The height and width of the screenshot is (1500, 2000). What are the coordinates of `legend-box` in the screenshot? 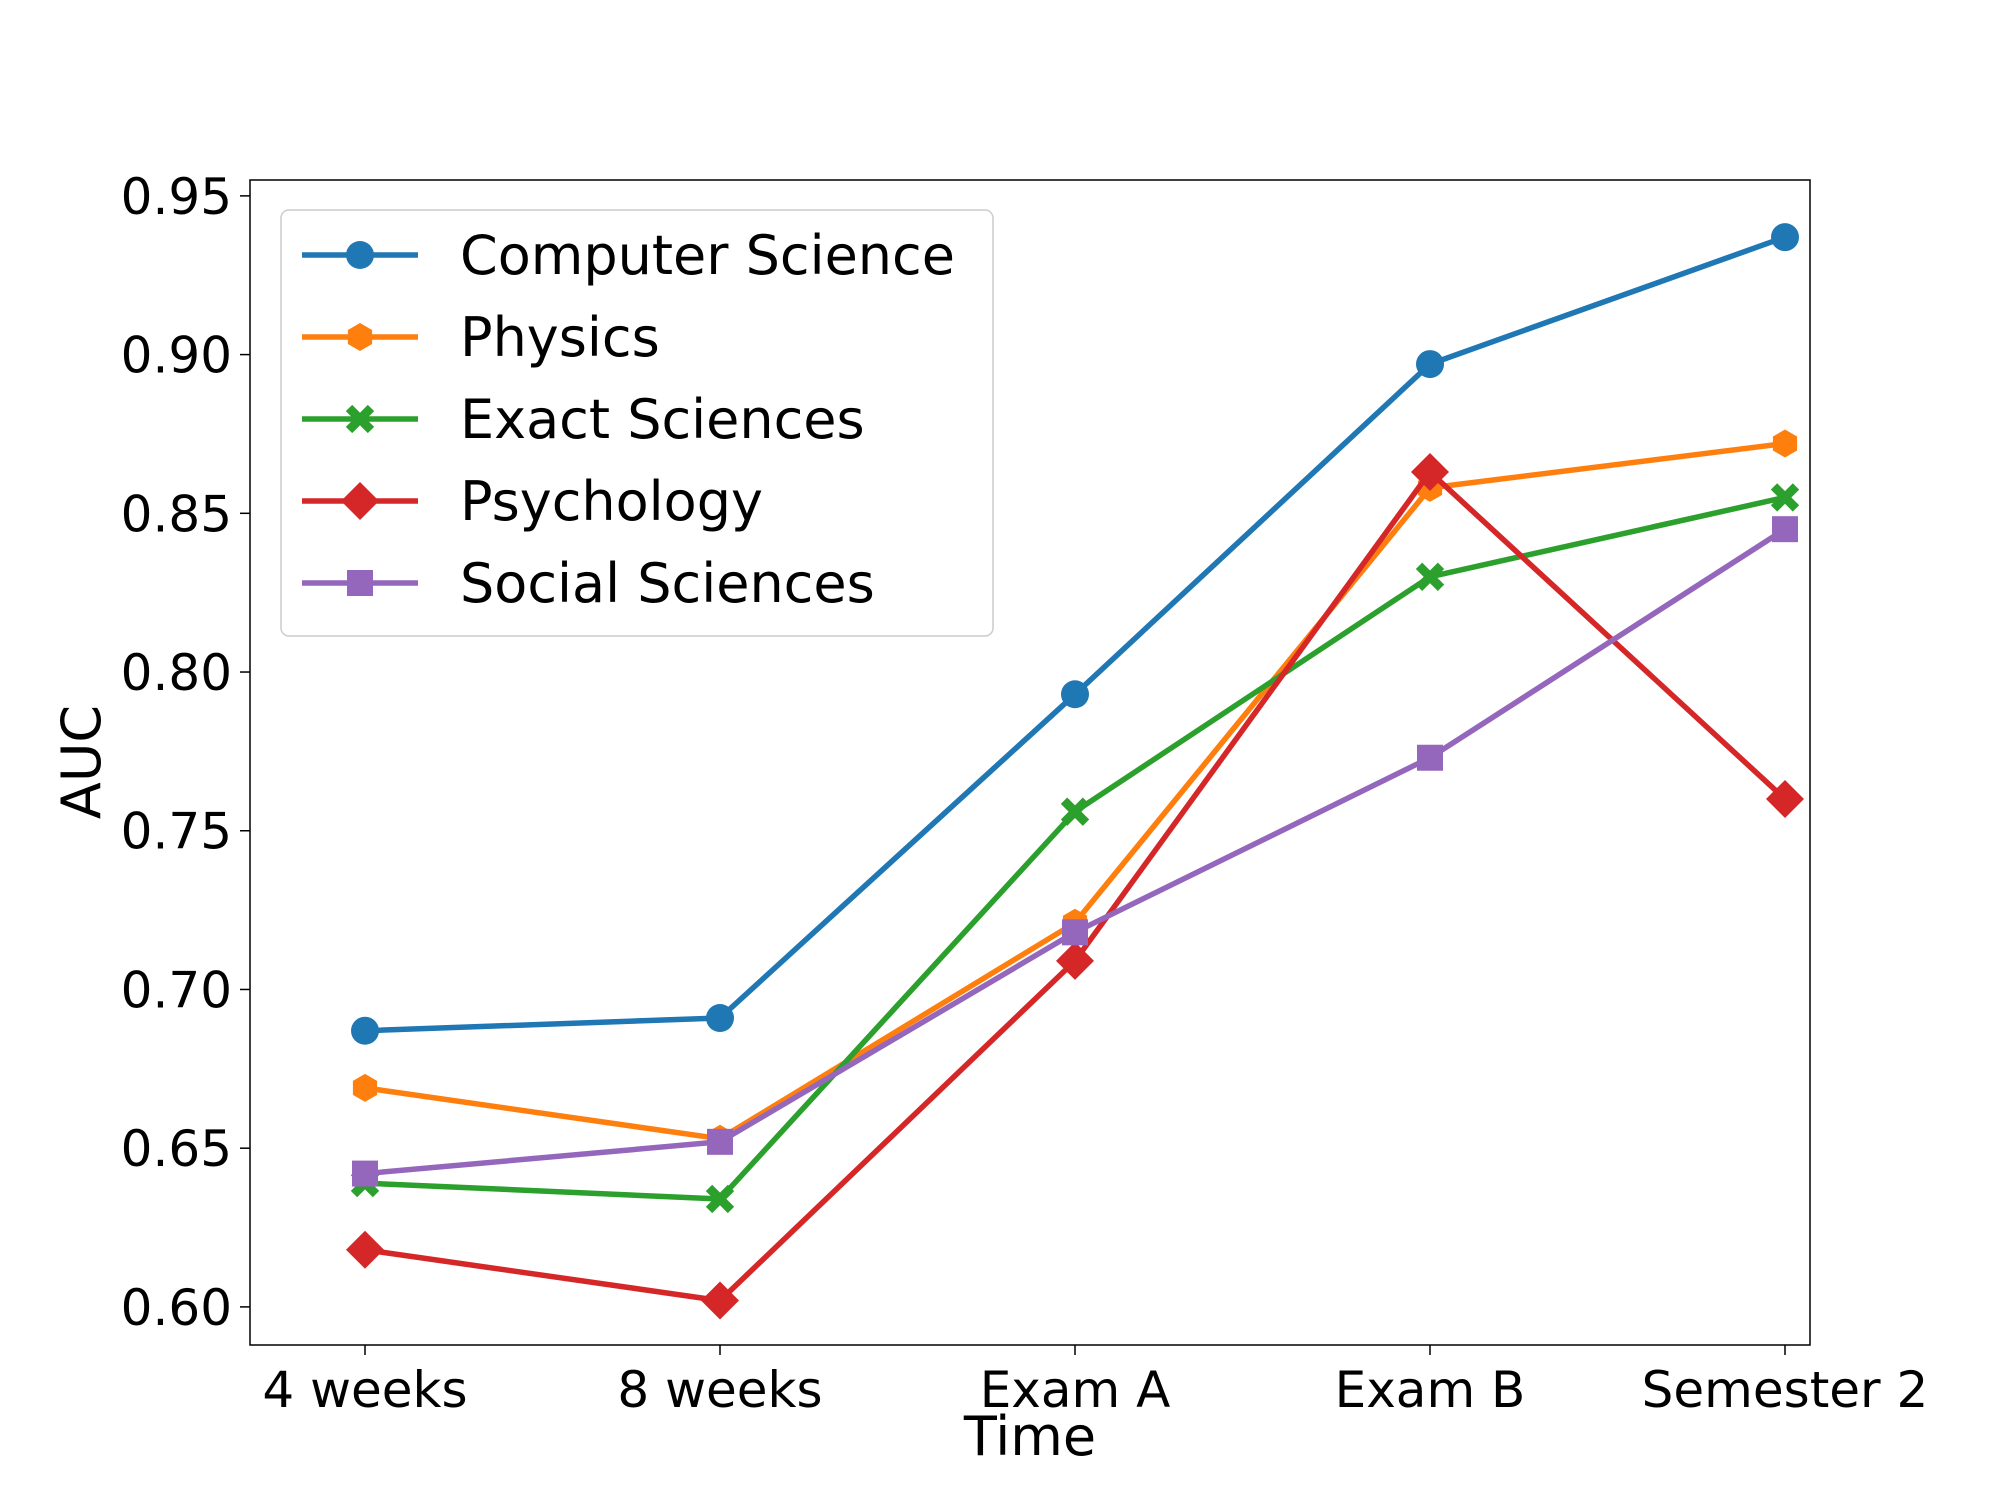 It's located at (637, 423).